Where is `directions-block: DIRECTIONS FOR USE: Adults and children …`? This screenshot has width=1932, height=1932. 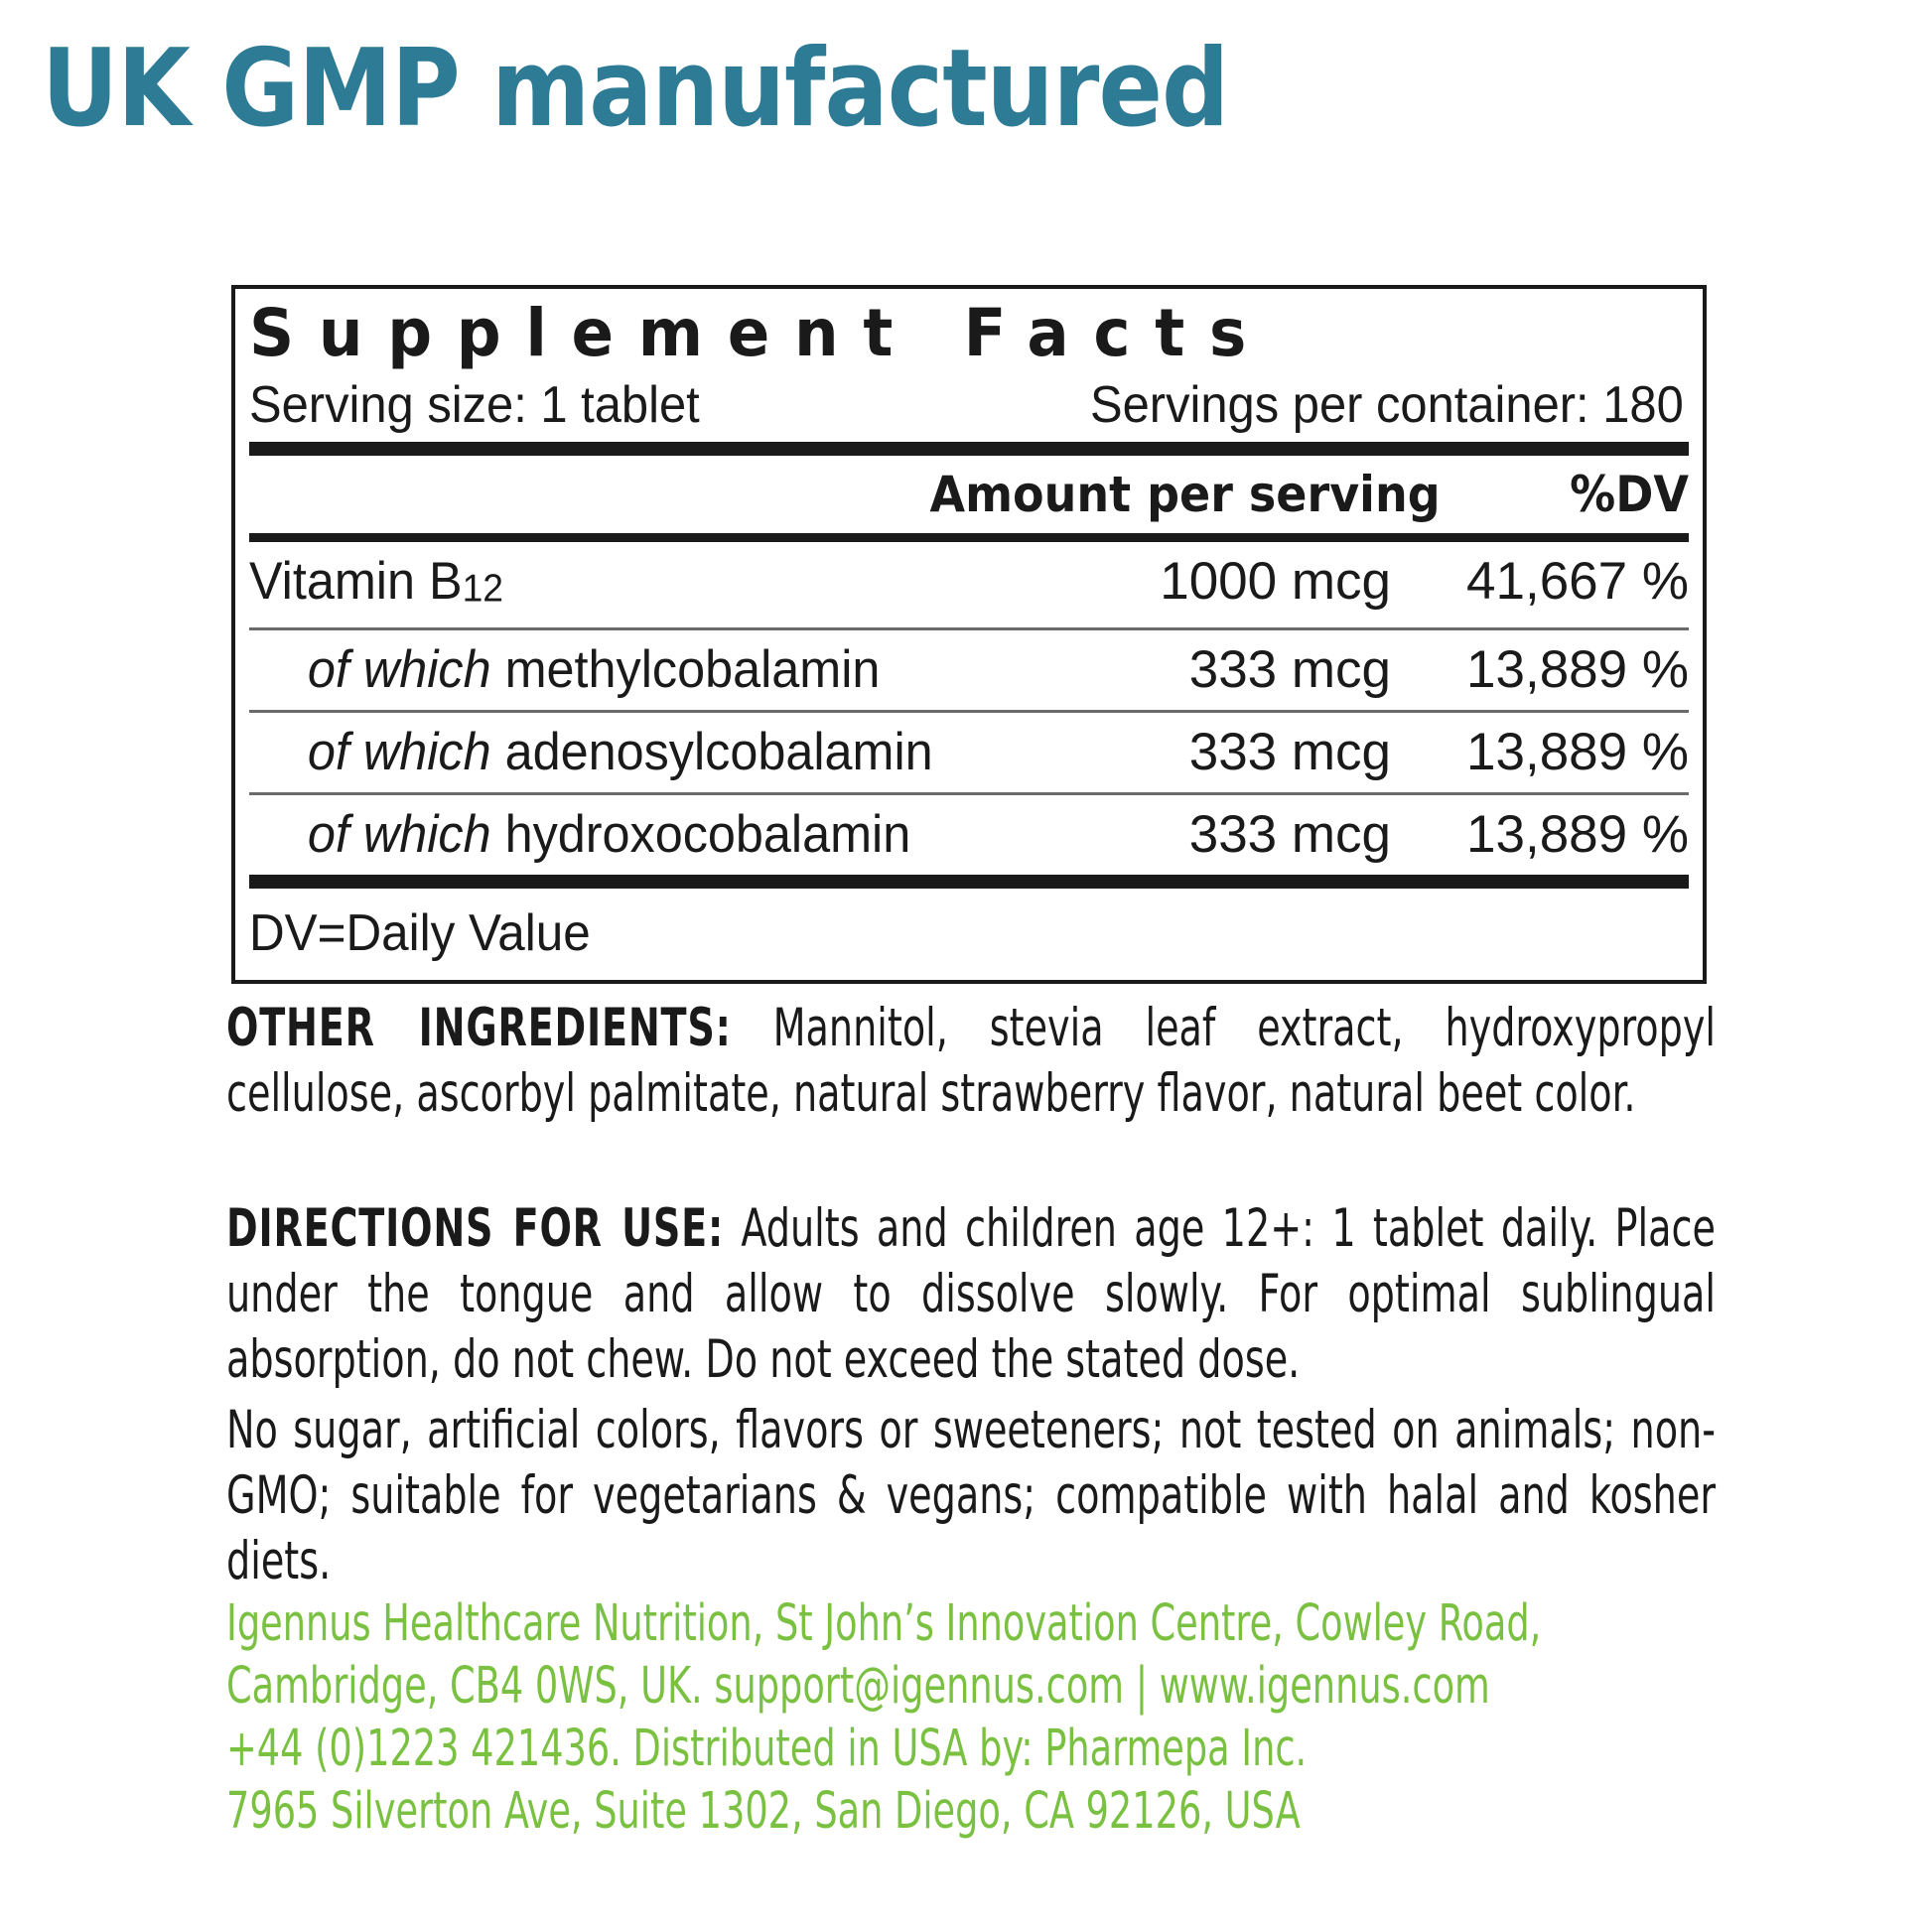
directions-block: DIRECTIONS FOR USE: Adults and children … is located at coordinates (971, 1294).